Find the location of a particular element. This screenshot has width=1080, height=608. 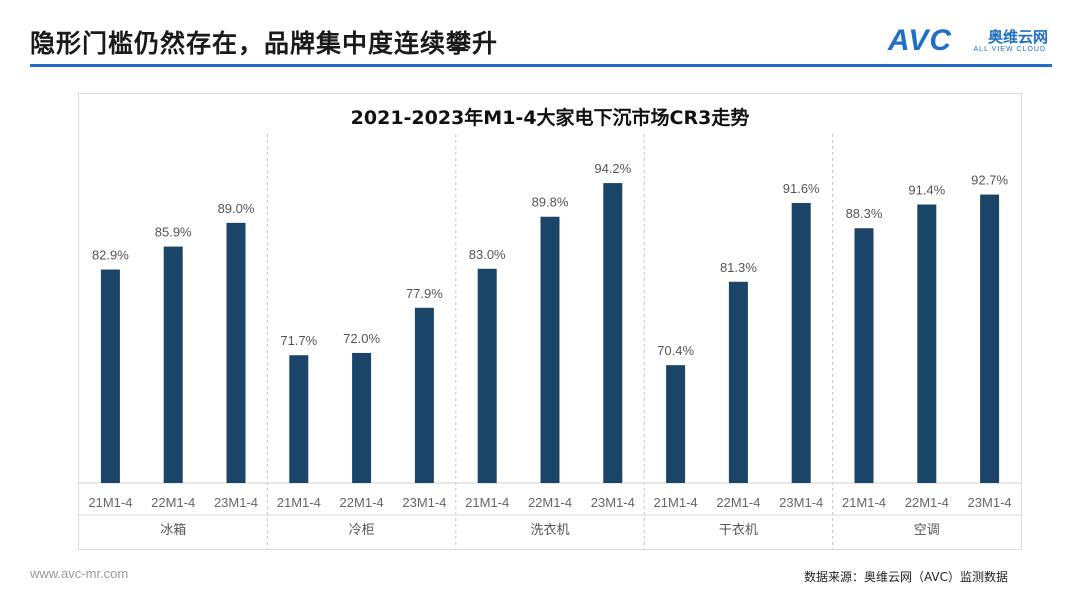

data-label: 91.6% is located at coordinates (801, 188).